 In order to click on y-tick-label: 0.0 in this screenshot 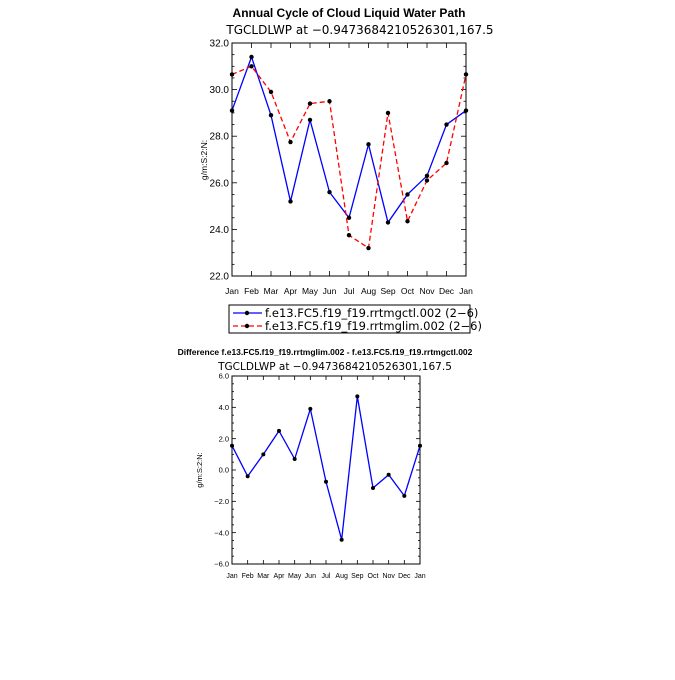, I will do `click(224, 470)`.